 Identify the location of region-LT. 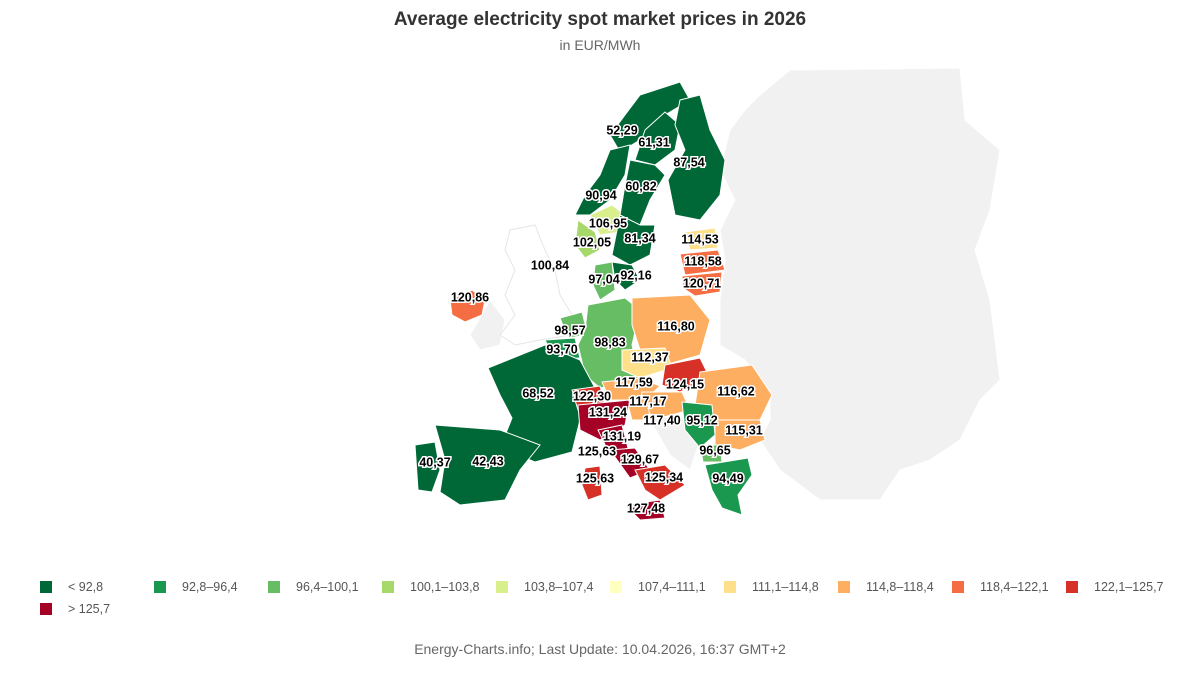
(702, 284).